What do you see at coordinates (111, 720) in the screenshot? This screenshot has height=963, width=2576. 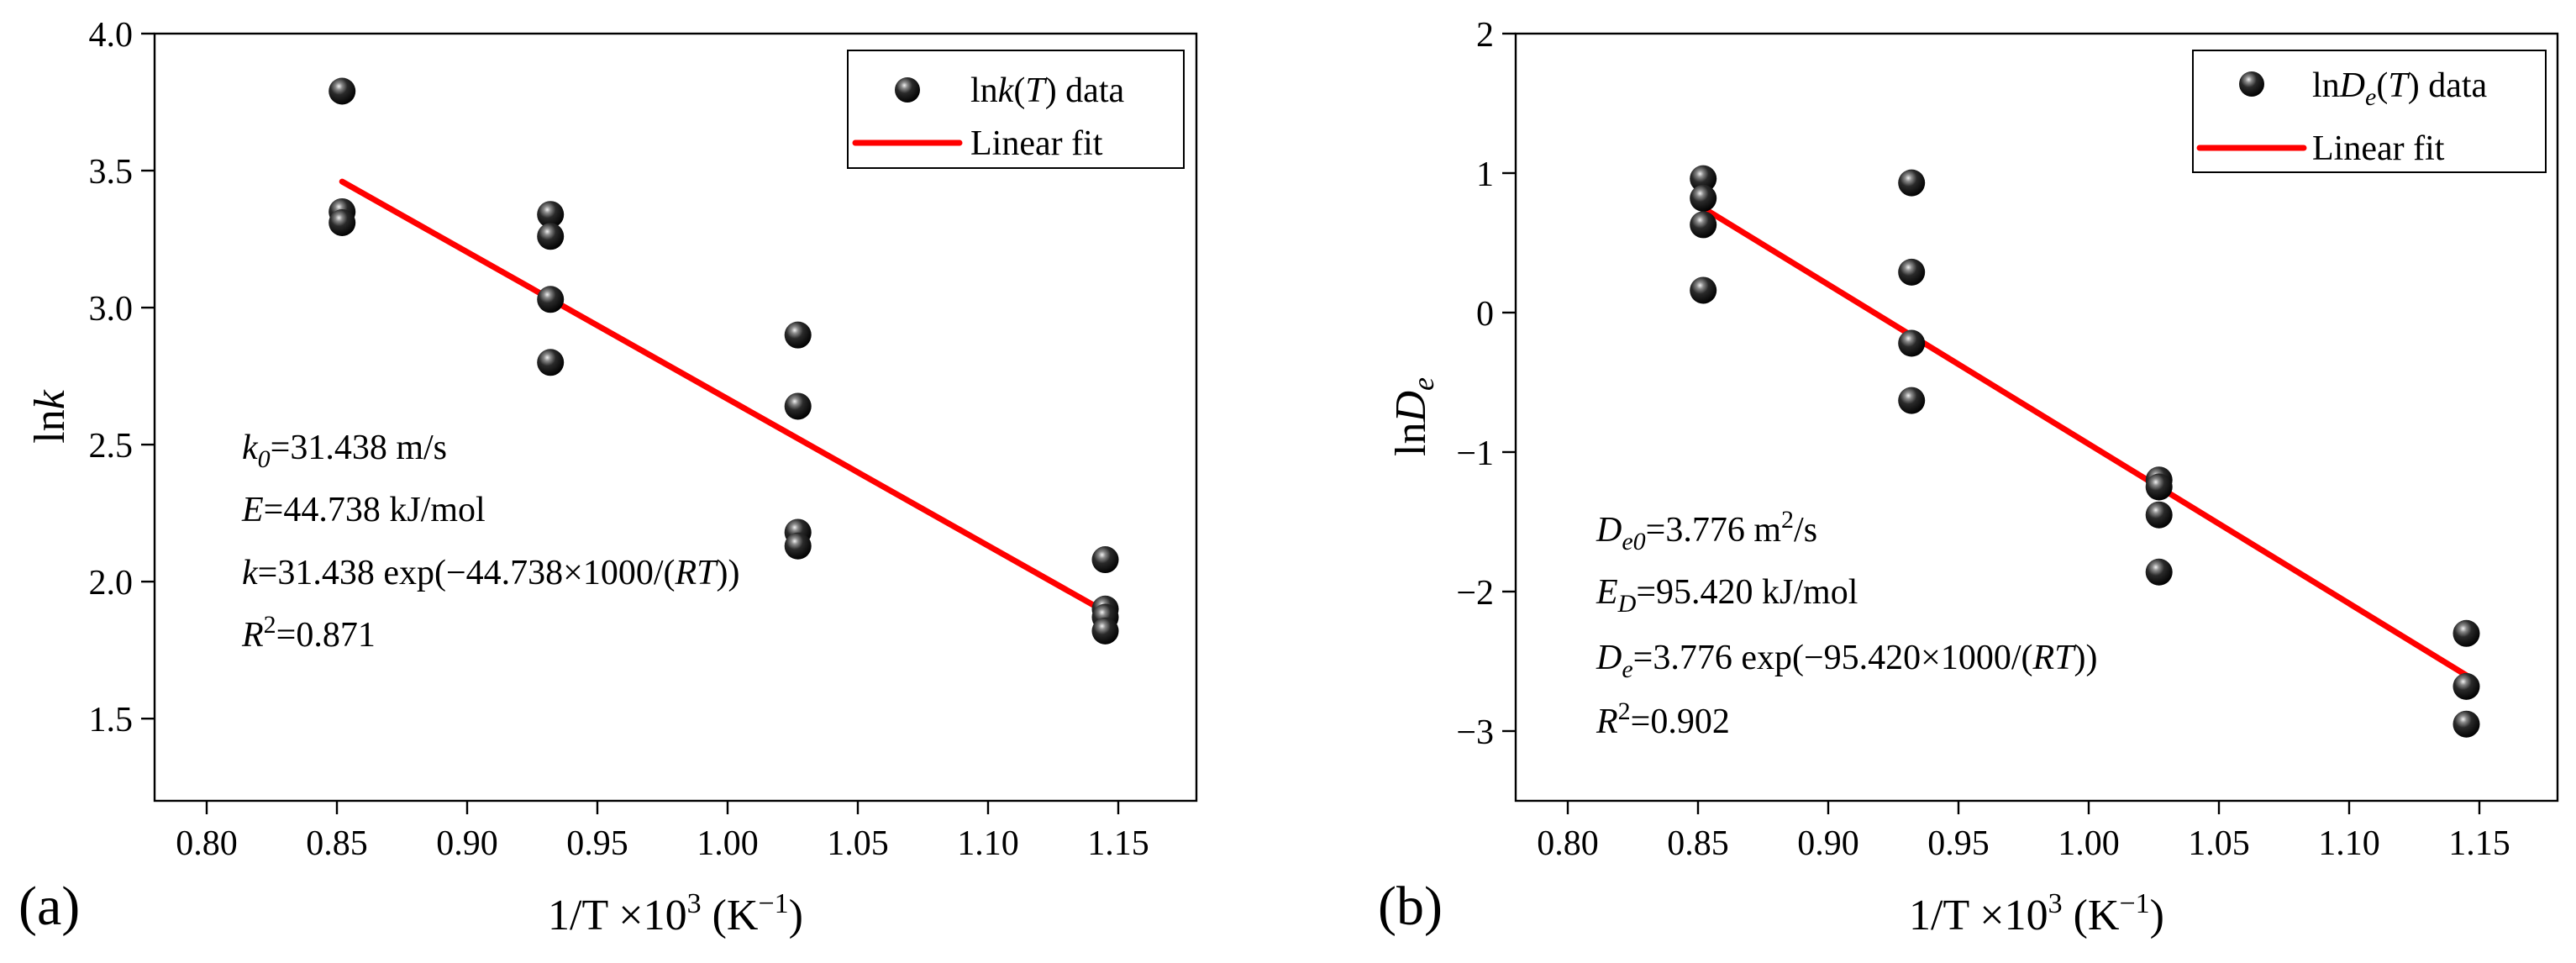 I see `panel-a-y-tick-label: 1.5` at bounding box center [111, 720].